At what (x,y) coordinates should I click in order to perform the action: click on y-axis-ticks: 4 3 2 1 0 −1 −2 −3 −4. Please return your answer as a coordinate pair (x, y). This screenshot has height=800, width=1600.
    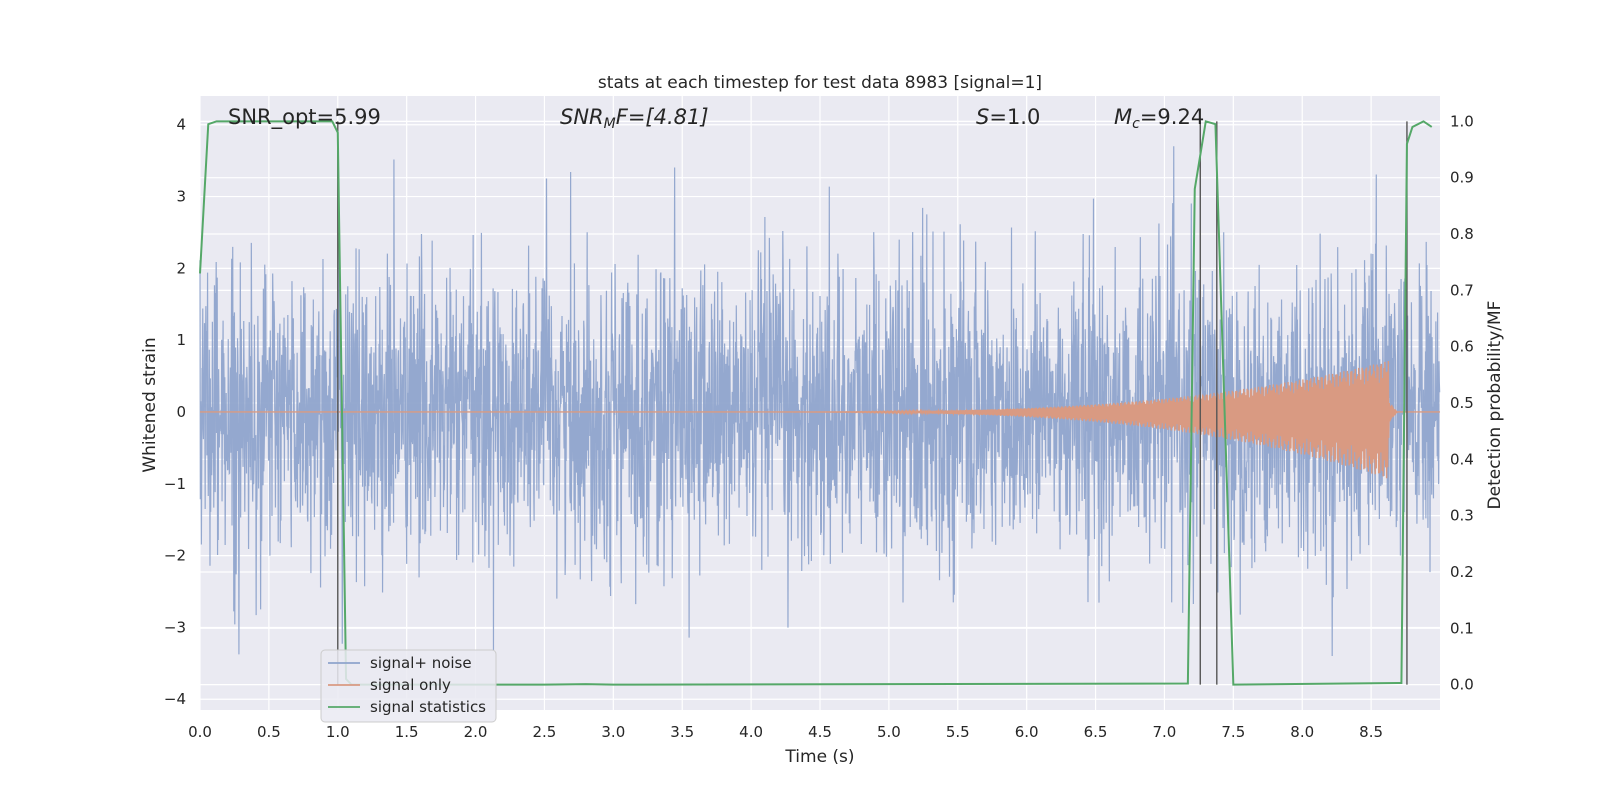
    Looking at the image, I should click on (175, 412).